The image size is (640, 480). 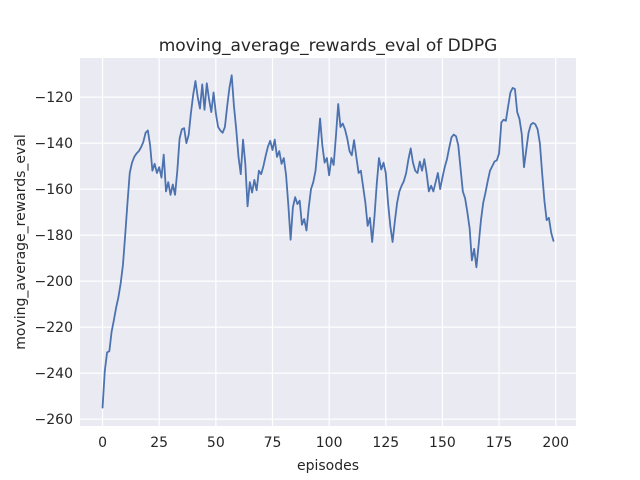 What do you see at coordinates (54, 259) in the screenshot?
I see `y-tick-labels: −120 −140 −160 −180 −200 −220 −240 −260` at bounding box center [54, 259].